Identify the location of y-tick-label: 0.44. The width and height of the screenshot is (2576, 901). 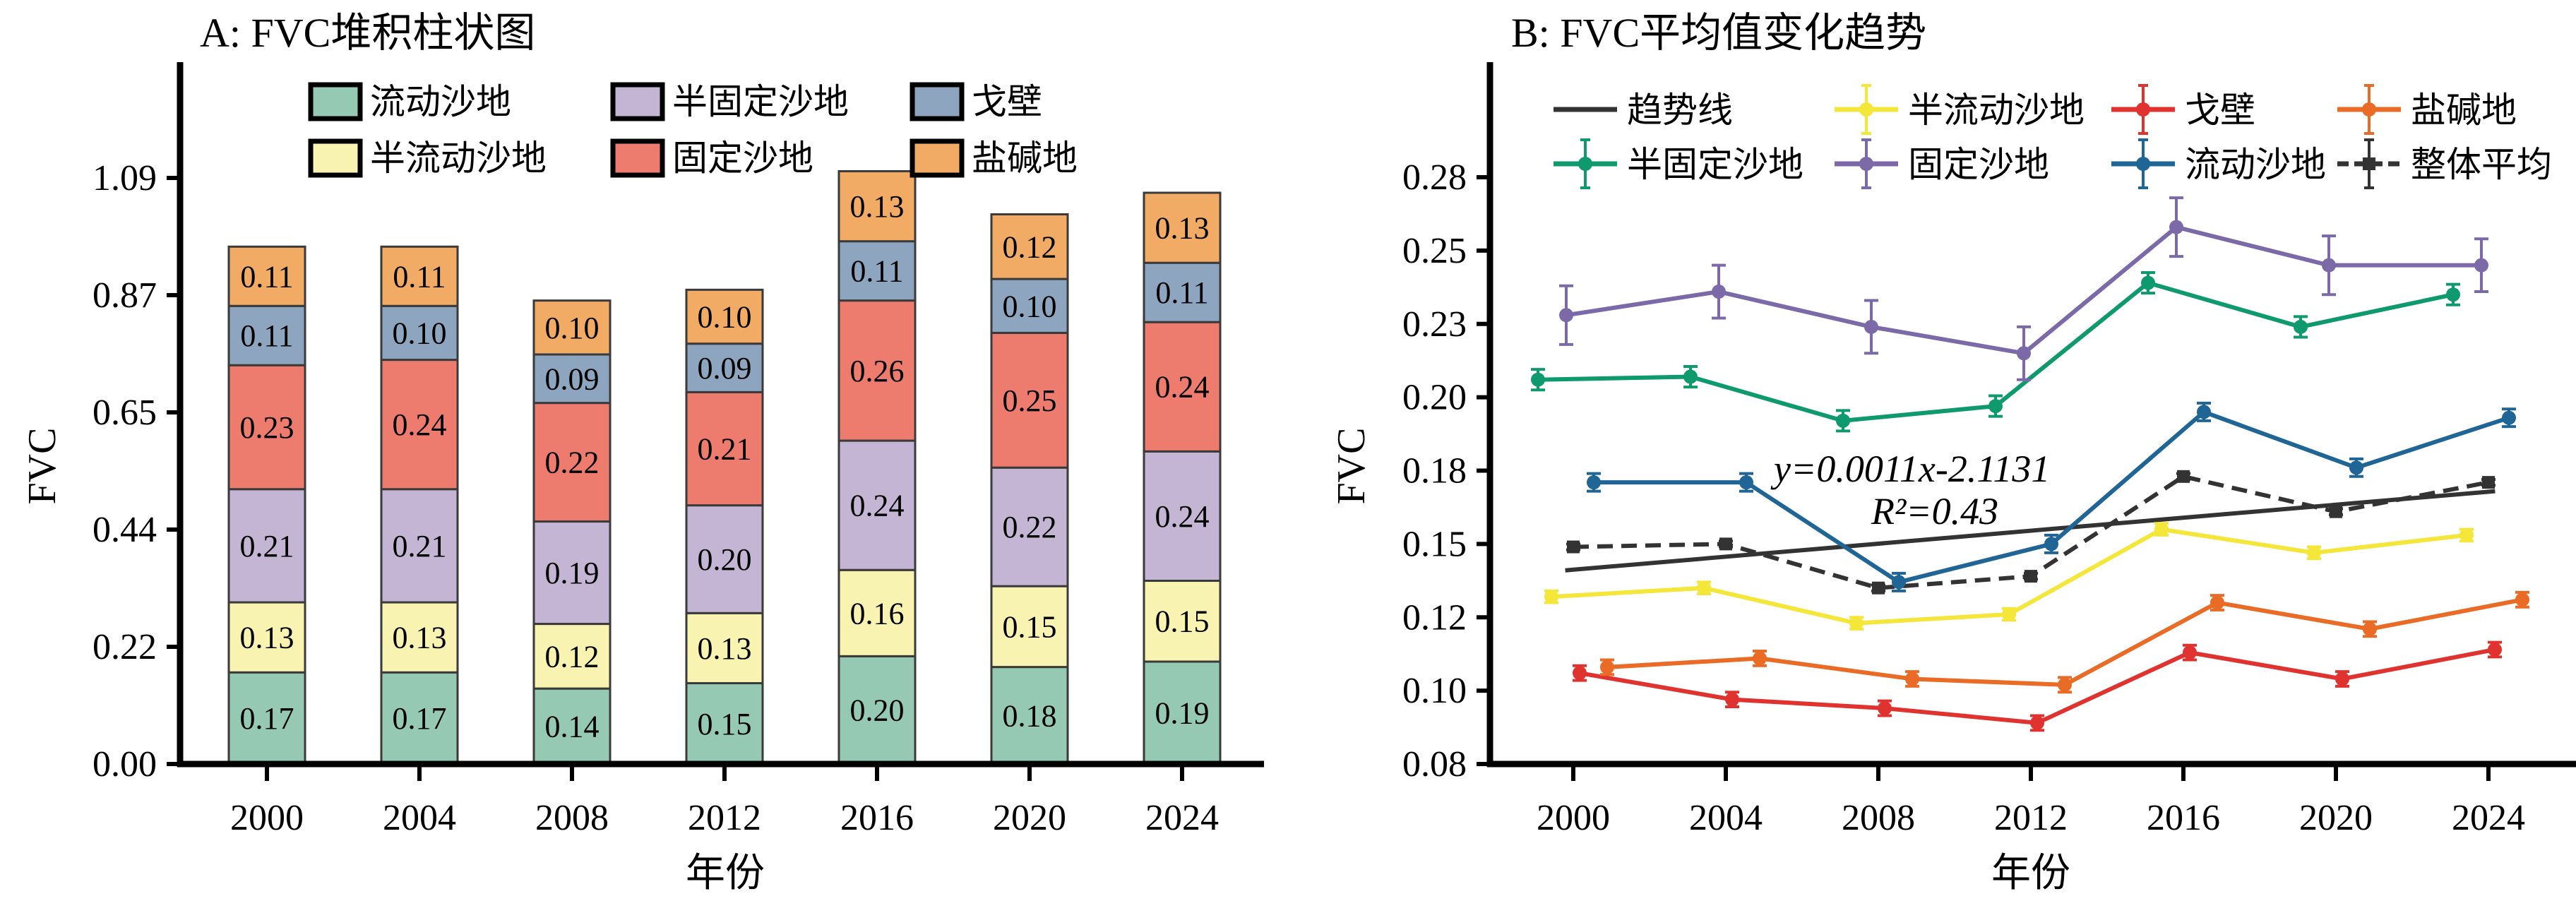
(125, 530).